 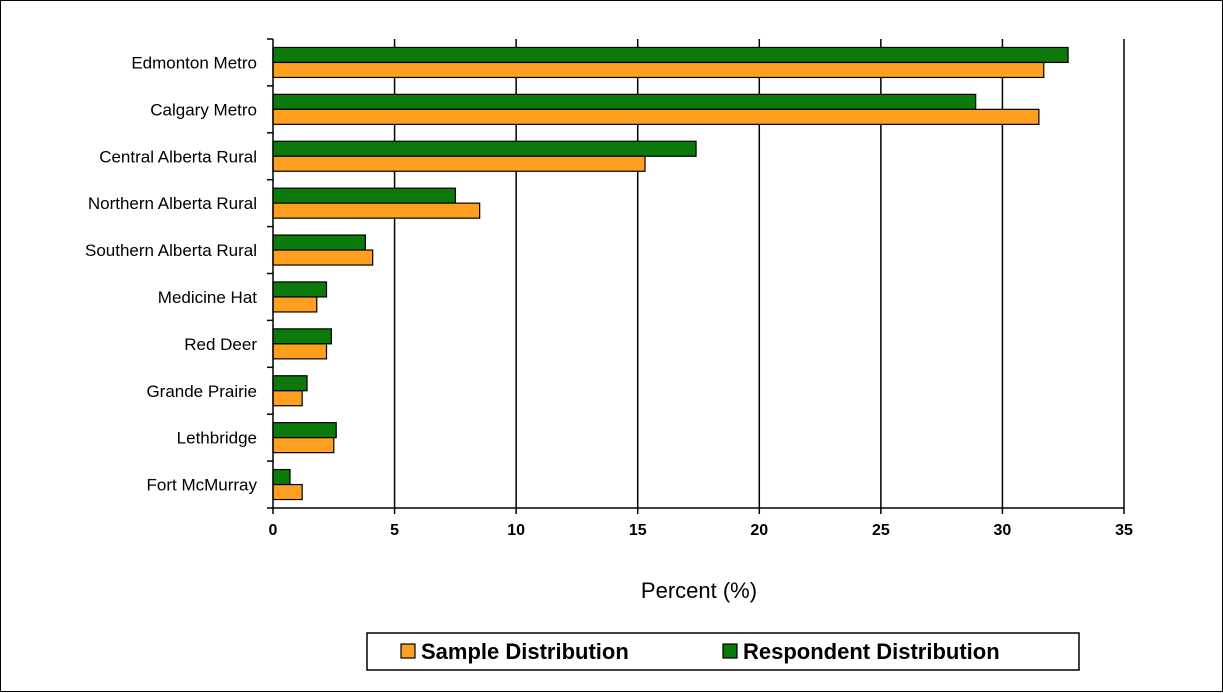 I want to click on category-label: Lethbridge, so click(x=217, y=438).